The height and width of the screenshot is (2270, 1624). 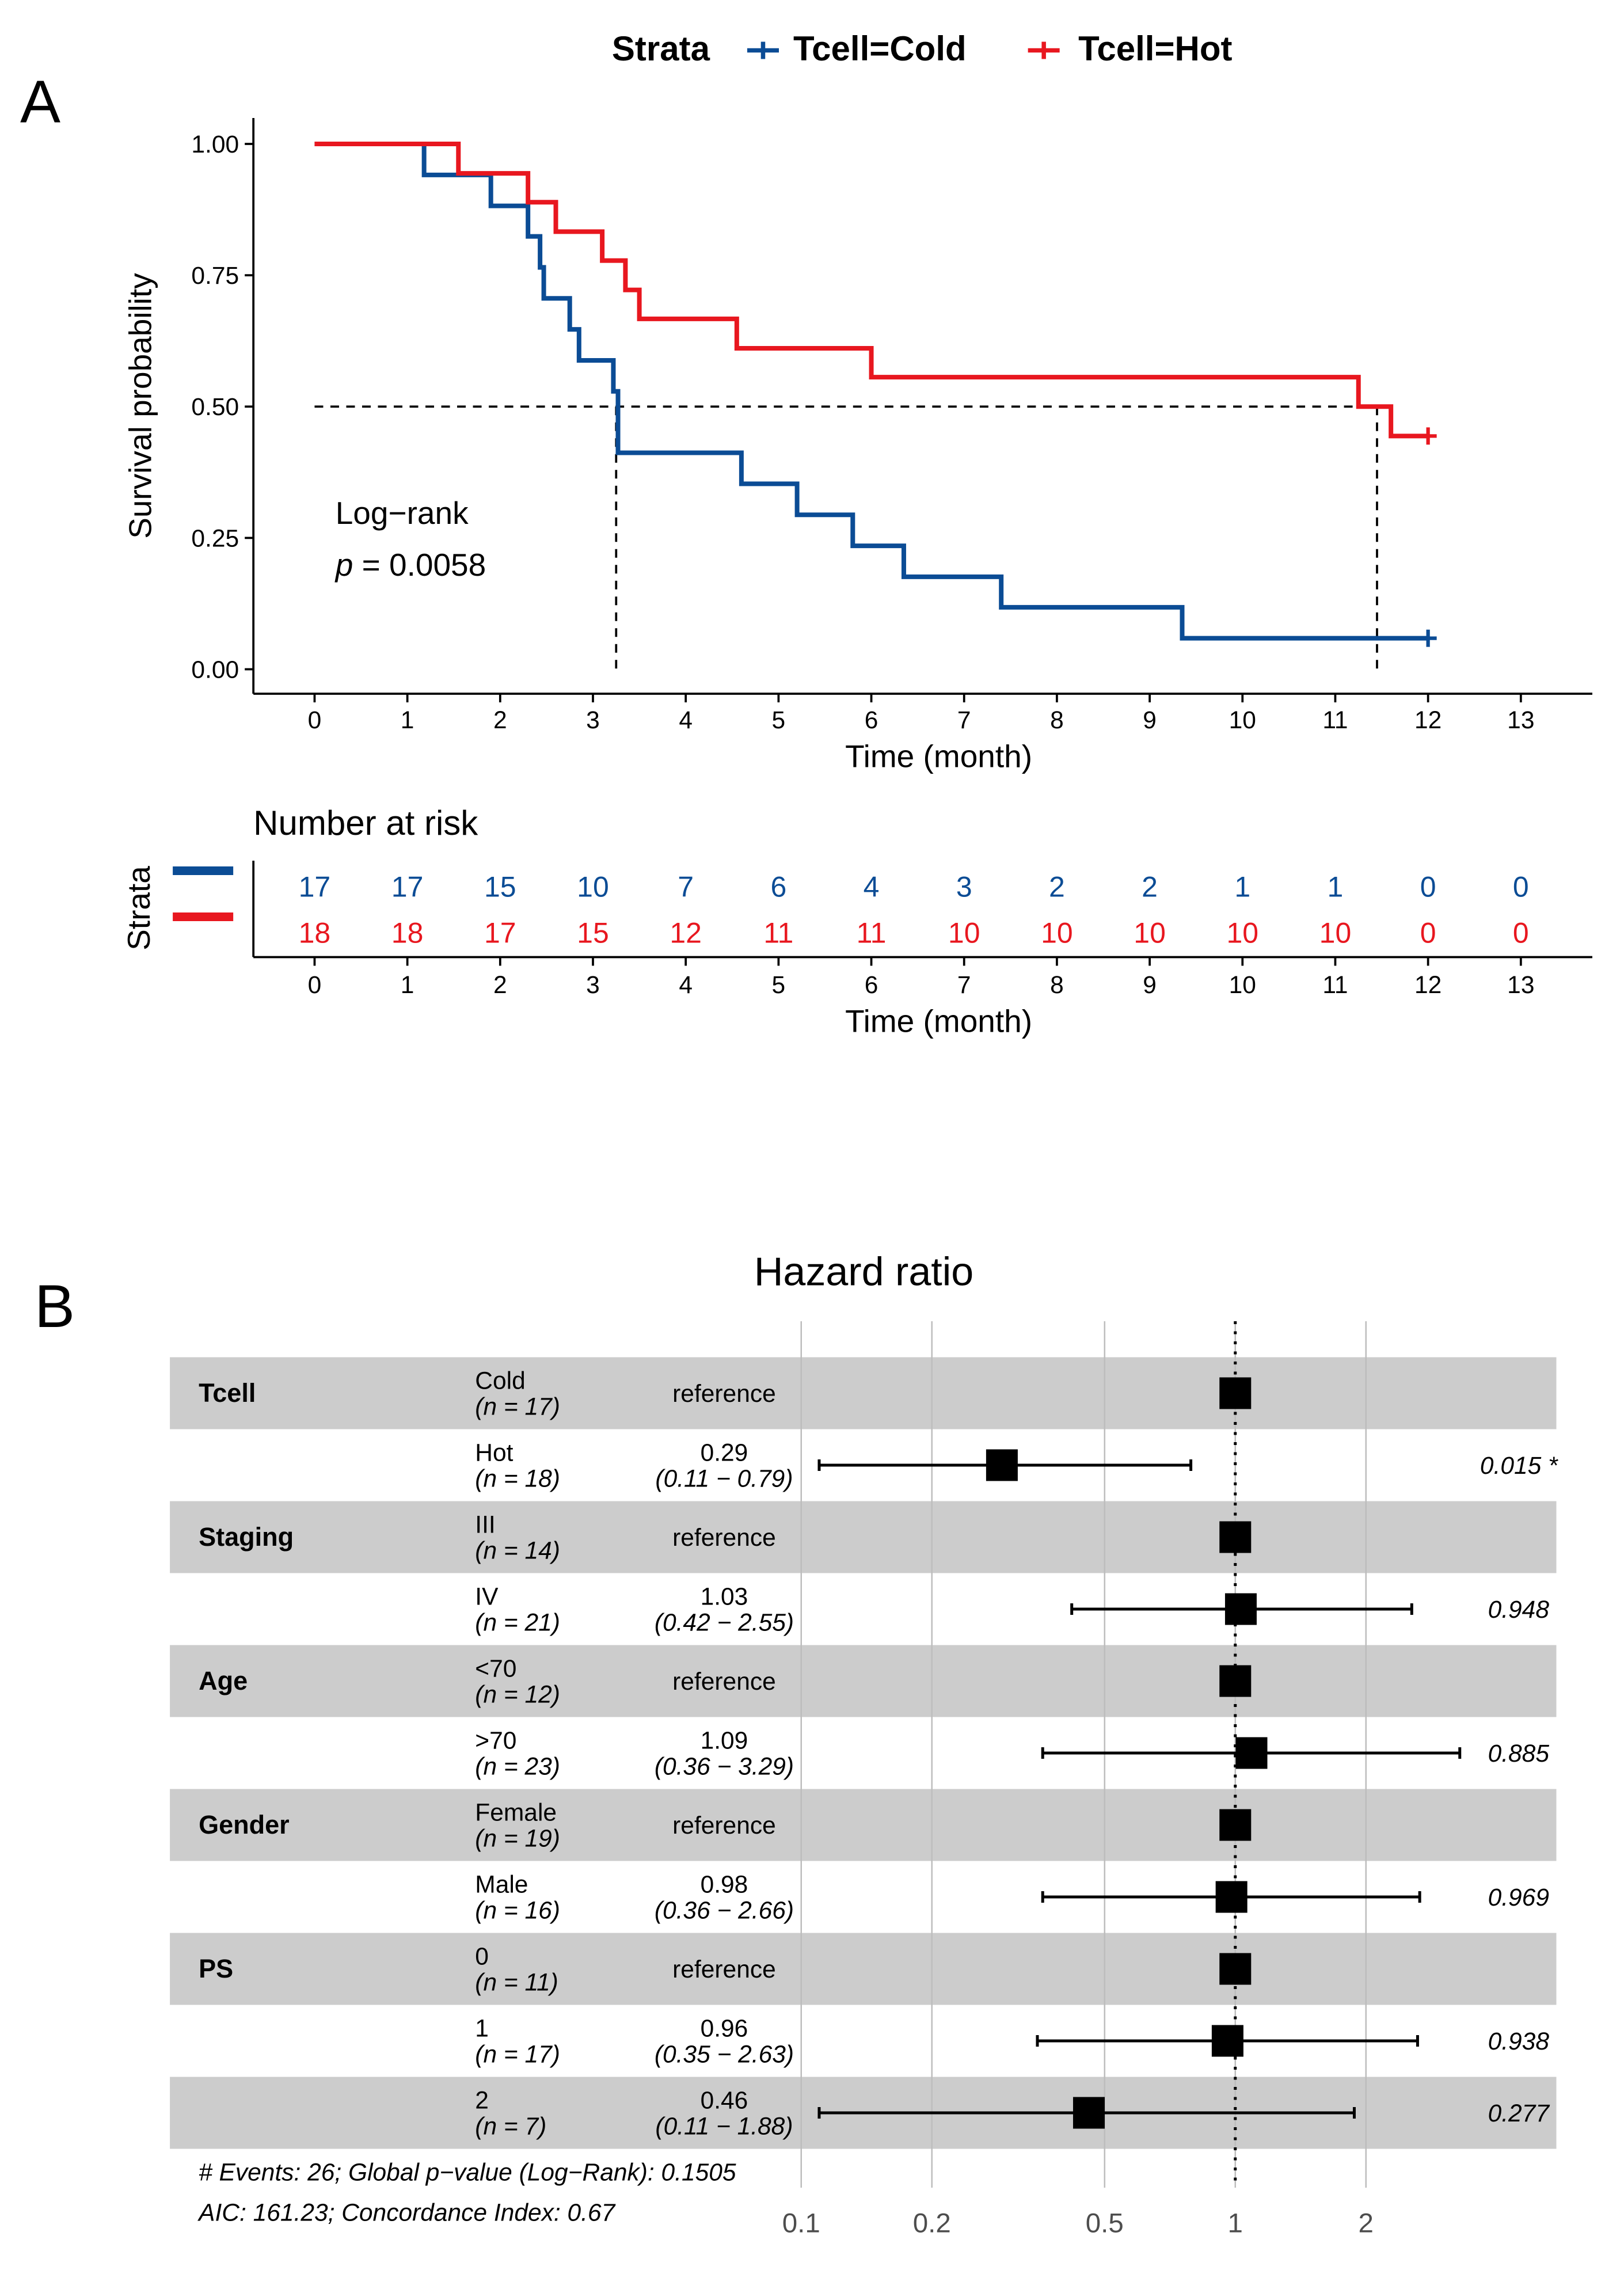 What do you see at coordinates (686, 720) in the screenshot?
I see `km-x-tick-label: 4` at bounding box center [686, 720].